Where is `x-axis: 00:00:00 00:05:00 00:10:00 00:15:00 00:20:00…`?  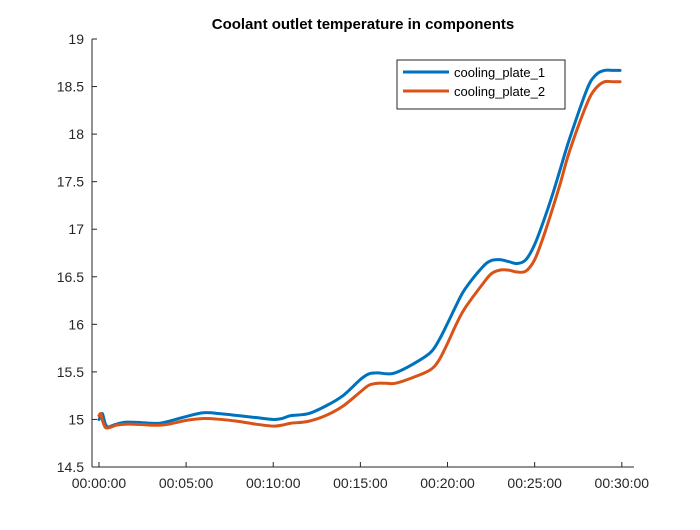
x-axis: 00:00:00 00:05:00 00:10:00 00:15:00 00:20:00… is located at coordinates (361, 476).